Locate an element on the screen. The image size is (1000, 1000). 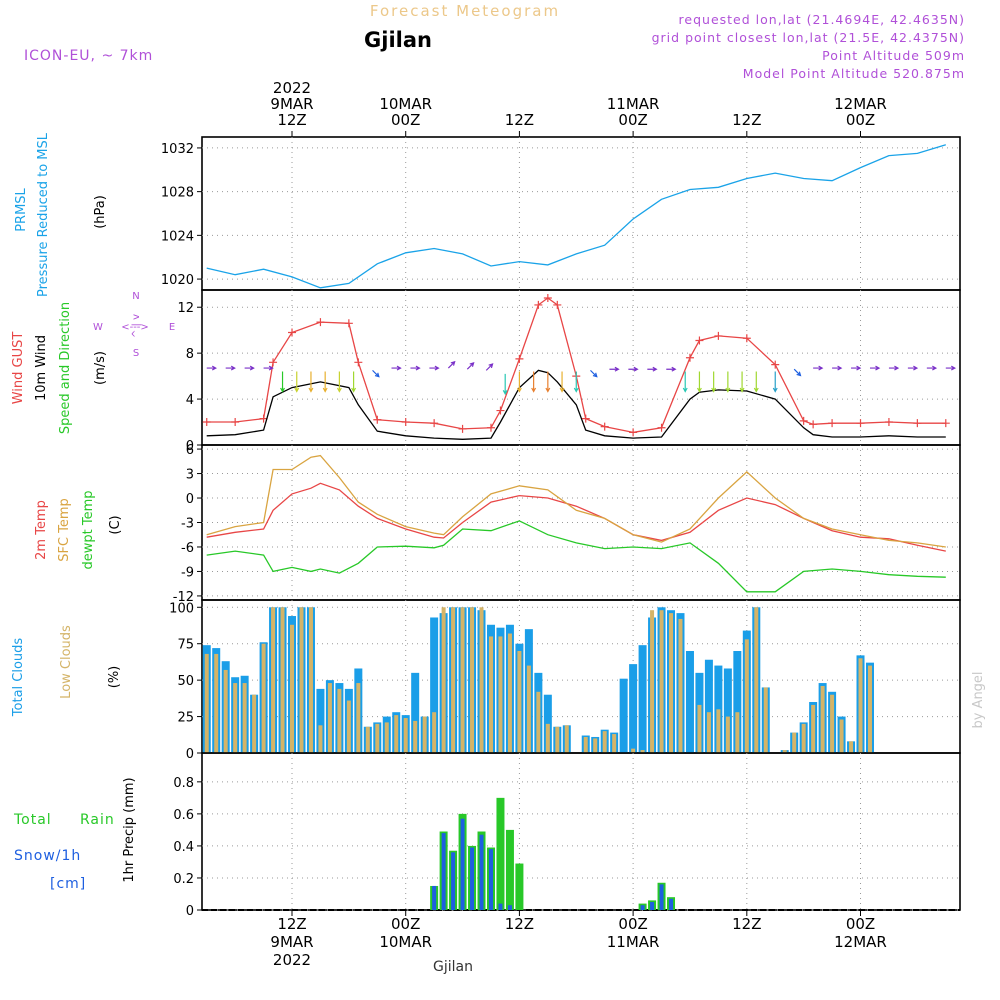
series-line-wind-gust is located at coordinates (576, 365).